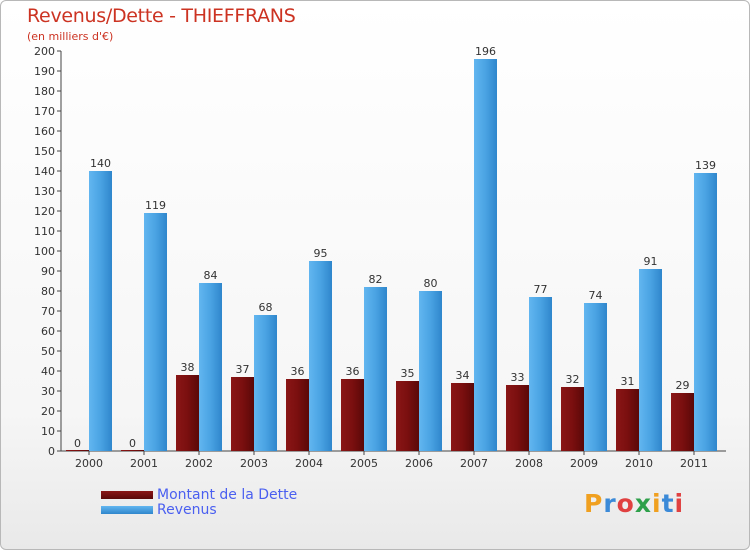  I want to click on logo-letter: r, so click(610, 503).